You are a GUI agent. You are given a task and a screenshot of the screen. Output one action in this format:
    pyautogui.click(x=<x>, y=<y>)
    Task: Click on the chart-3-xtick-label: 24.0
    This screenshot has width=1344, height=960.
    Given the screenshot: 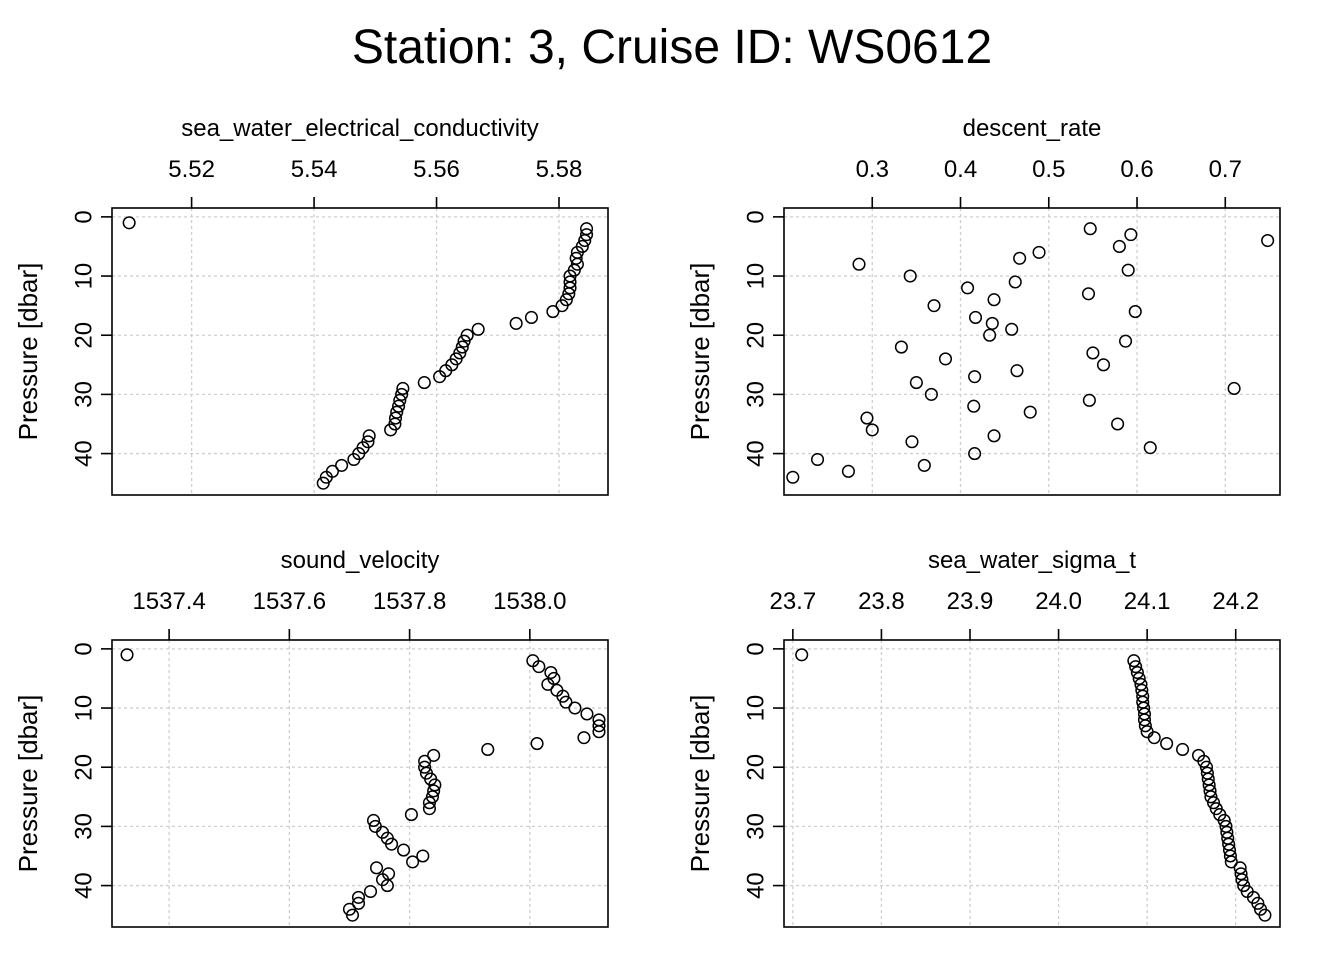 What is the action you would take?
    pyautogui.click(x=1058, y=601)
    